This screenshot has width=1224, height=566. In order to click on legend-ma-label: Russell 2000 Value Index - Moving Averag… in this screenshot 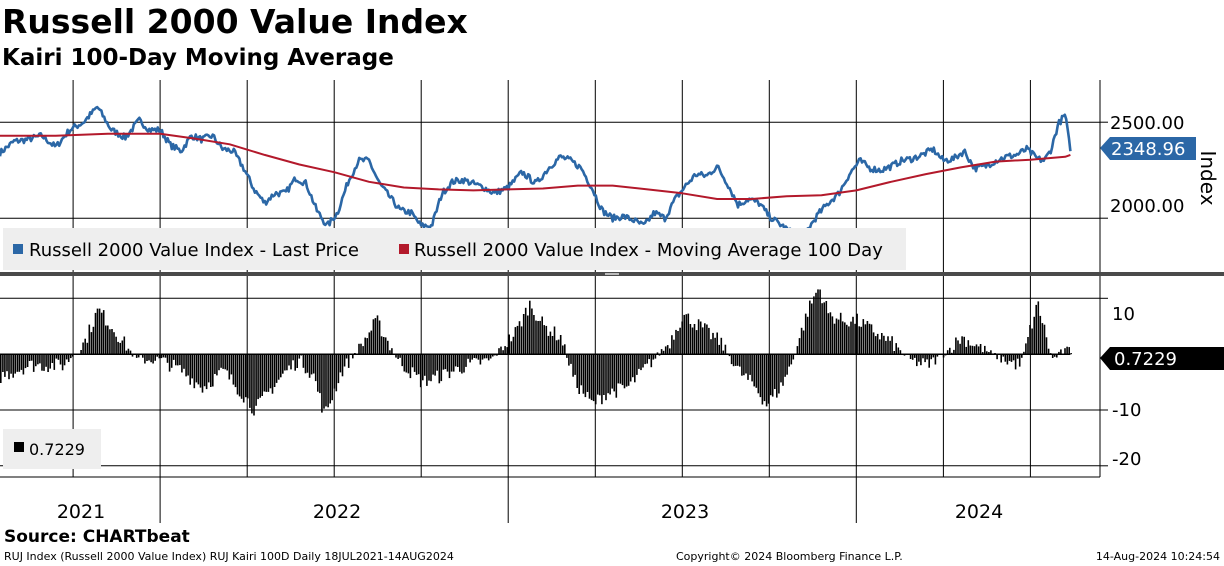, I will do `click(648, 250)`.